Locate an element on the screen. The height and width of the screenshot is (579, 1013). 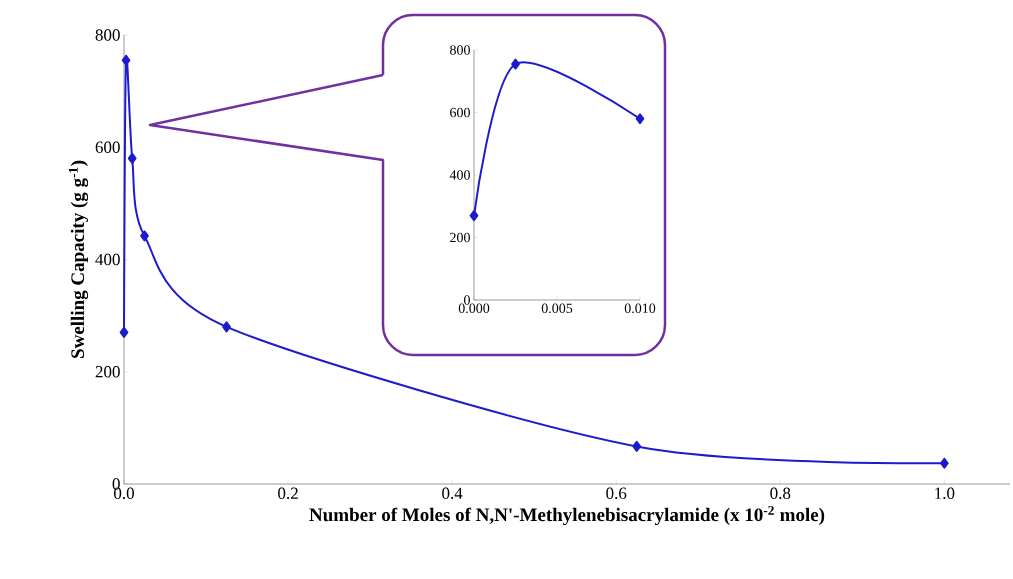
x-tick-label: 0.6 is located at coordinates (616, 493).